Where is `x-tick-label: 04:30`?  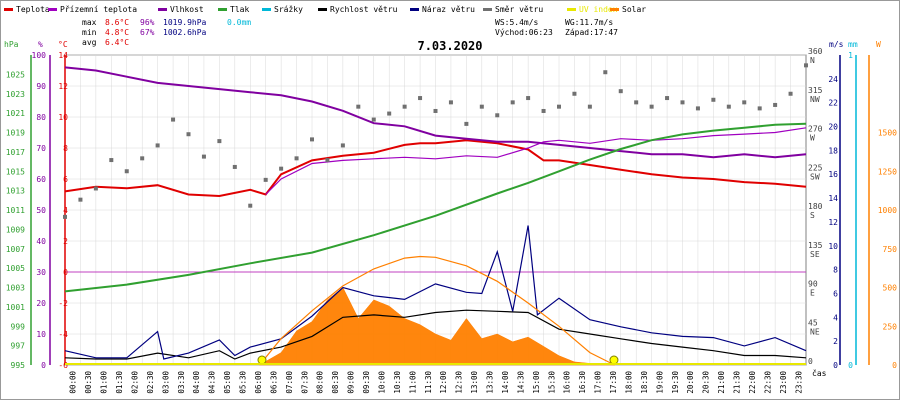 x-tick-label: 04:30 is located at coordinates (212, 382).